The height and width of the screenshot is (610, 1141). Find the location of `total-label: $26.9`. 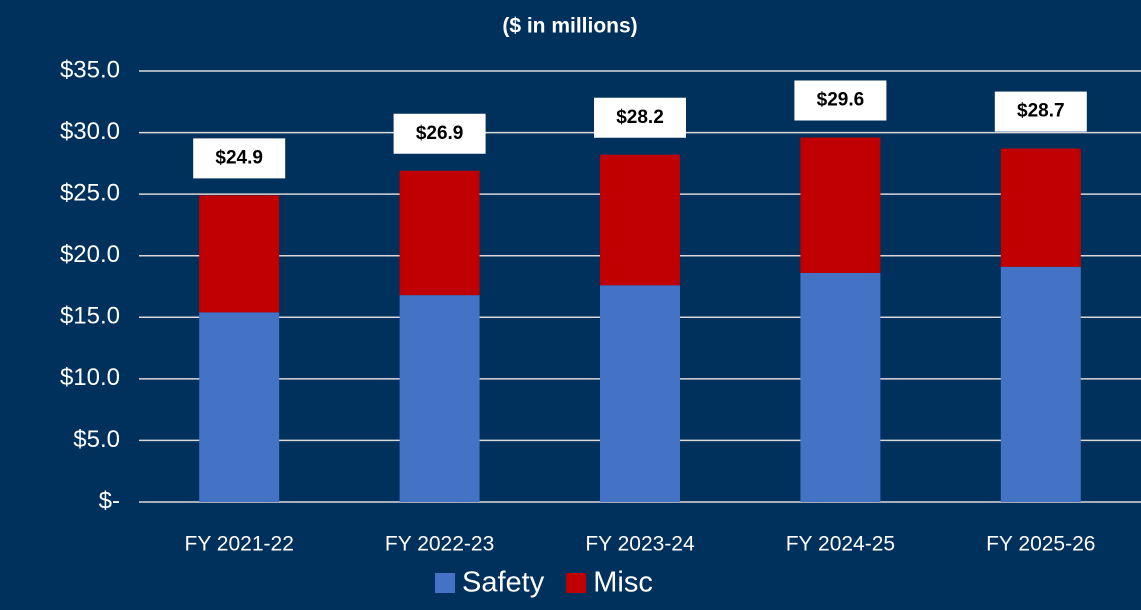

total-label: $26.9 is located at coordinates (440, 133).